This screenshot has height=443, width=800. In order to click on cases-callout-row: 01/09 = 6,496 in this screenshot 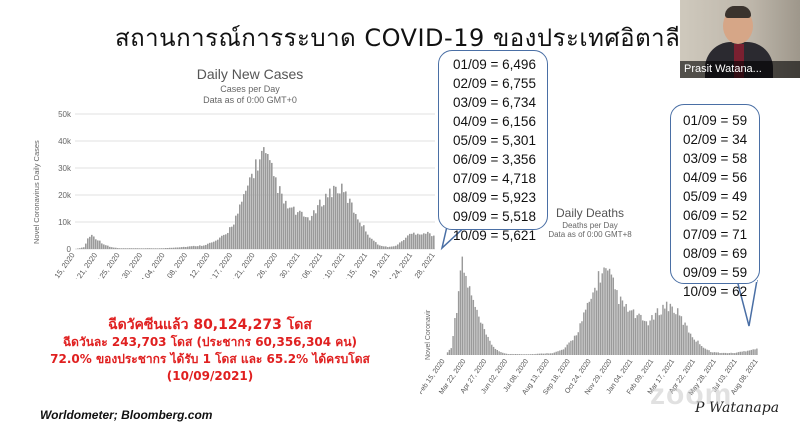, I will do `click(494, 64)`.